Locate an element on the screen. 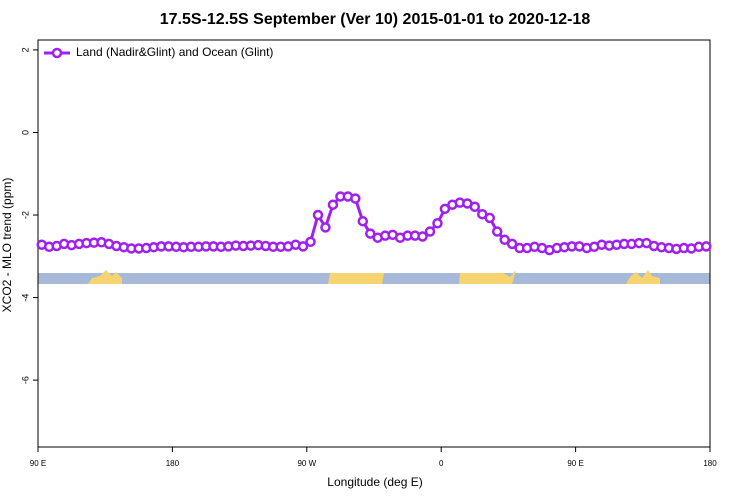 Image resolution: width=750 pixels, height=500 pixels. y-tick-label: -6 is located at coordinates (25, 380).